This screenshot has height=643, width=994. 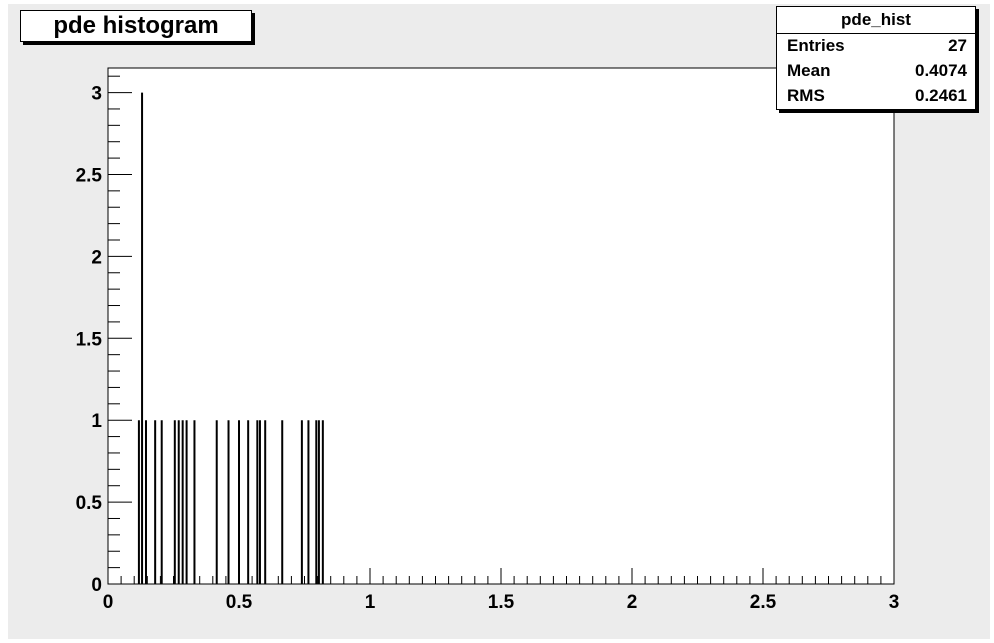 I want to click on stats-entries-value: 27, so click(x=957, y=45).